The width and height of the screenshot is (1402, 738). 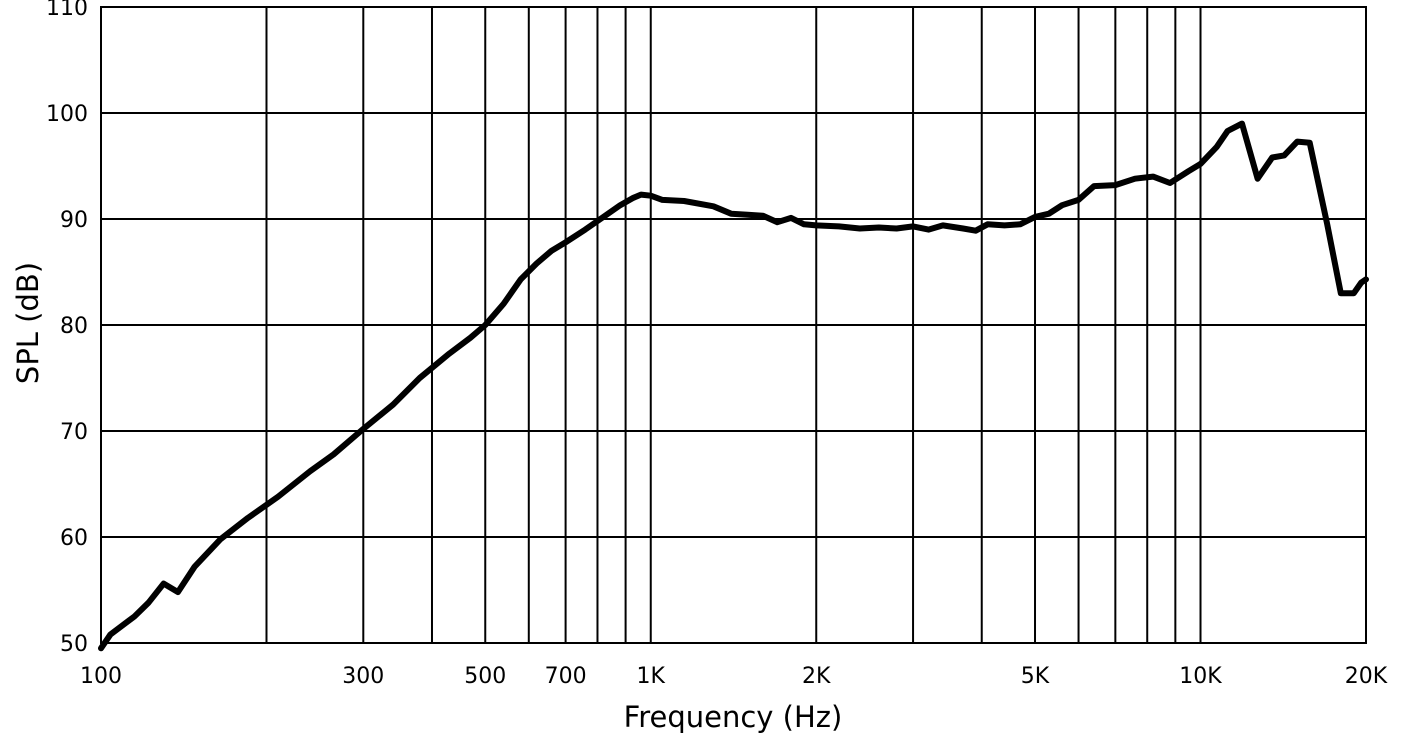 I want to click on y-tick-labels: 50 60 70 80 90 100 110, so click(x=67, y=328).